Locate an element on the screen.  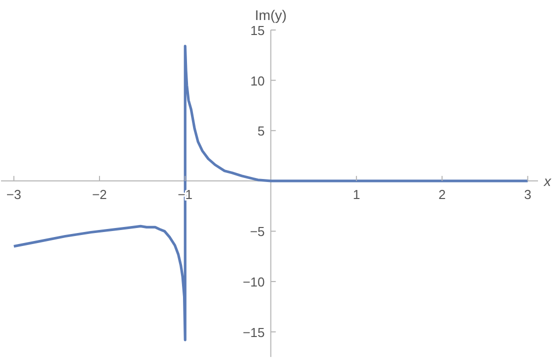
y-axis-title: Im(y) is located at coordinates (270, 15).